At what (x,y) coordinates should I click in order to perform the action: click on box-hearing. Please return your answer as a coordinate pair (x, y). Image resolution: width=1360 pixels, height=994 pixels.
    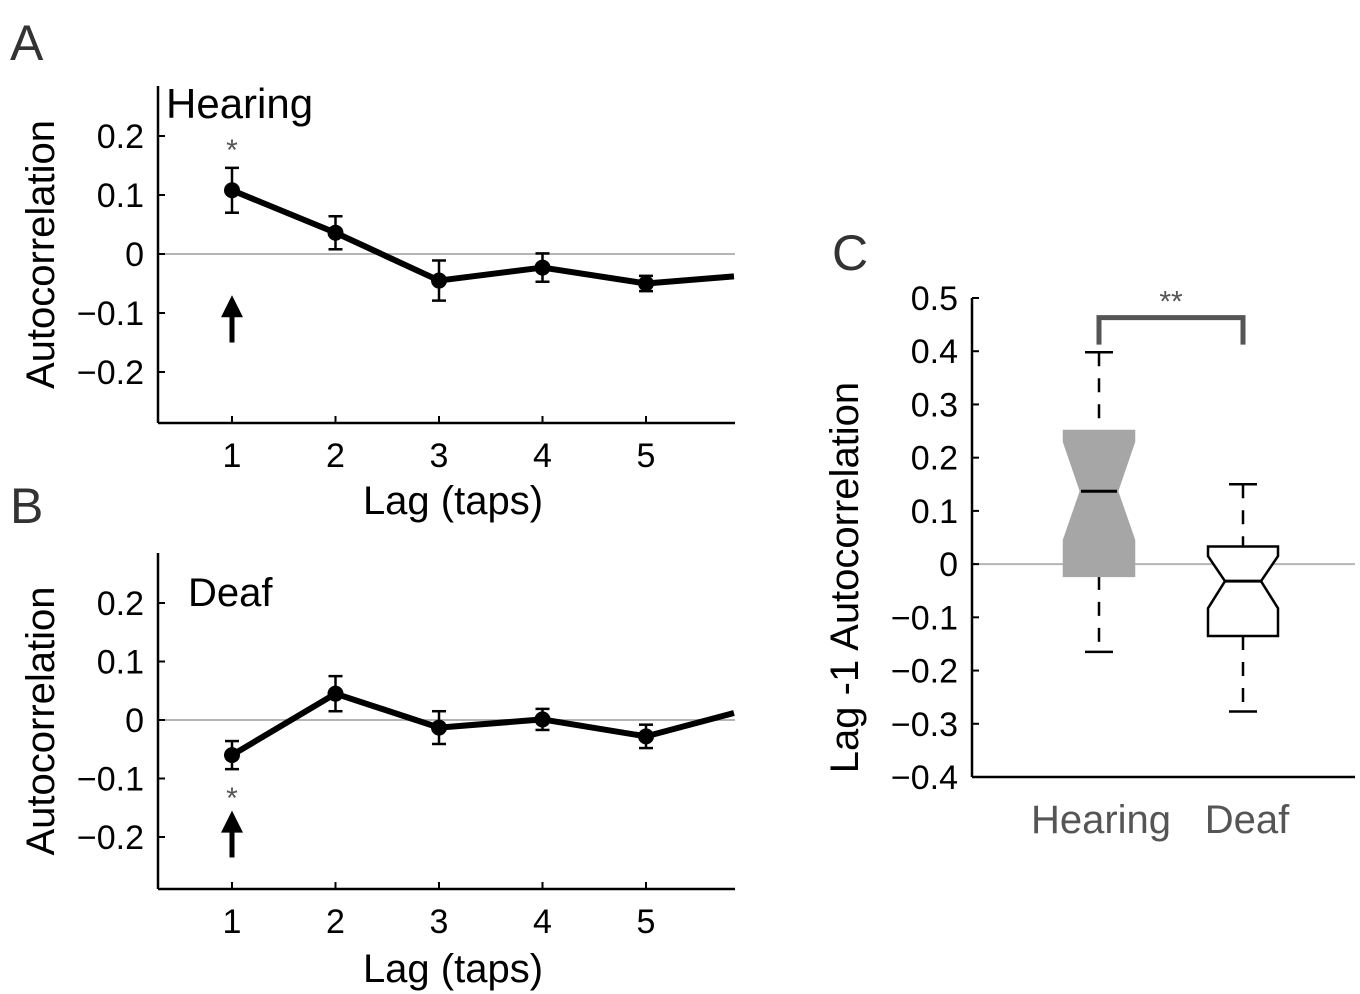
    Looking at the image, I should click on (1099, 503).